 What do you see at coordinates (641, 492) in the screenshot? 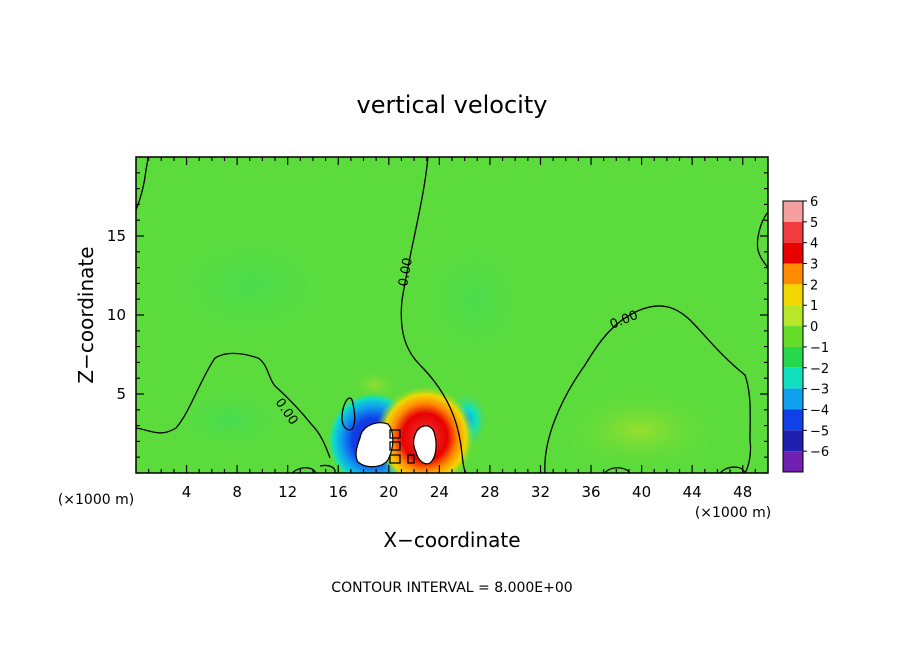
I see `x-tick-label: 40` at bounding box center [641, 492].